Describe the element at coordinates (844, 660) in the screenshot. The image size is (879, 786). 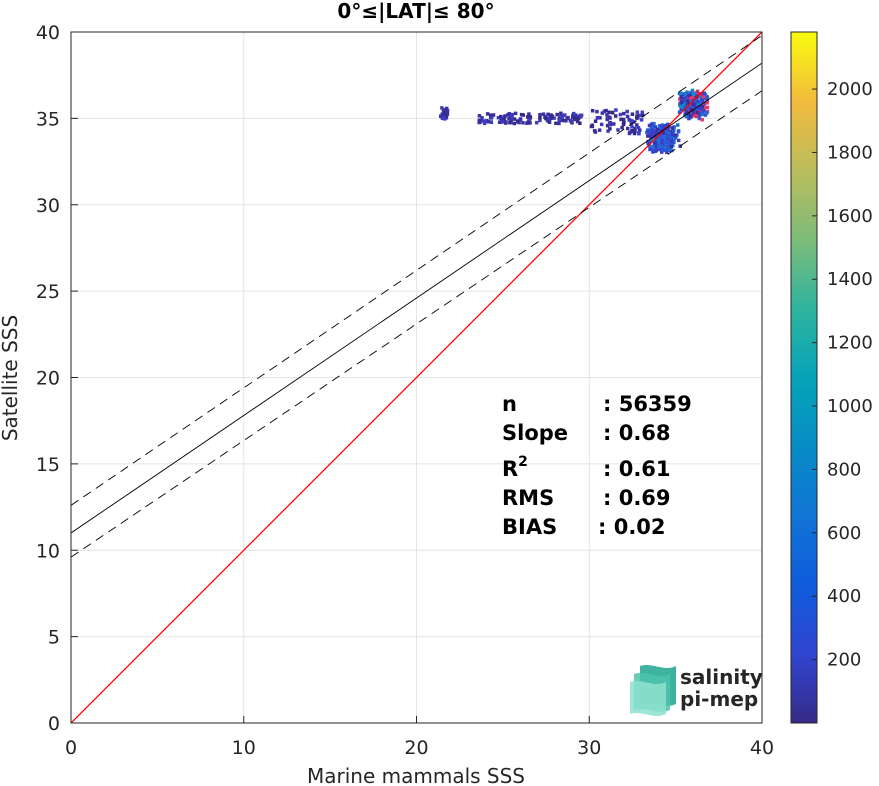
I see `colorbar-tick-label: 200` at that location.